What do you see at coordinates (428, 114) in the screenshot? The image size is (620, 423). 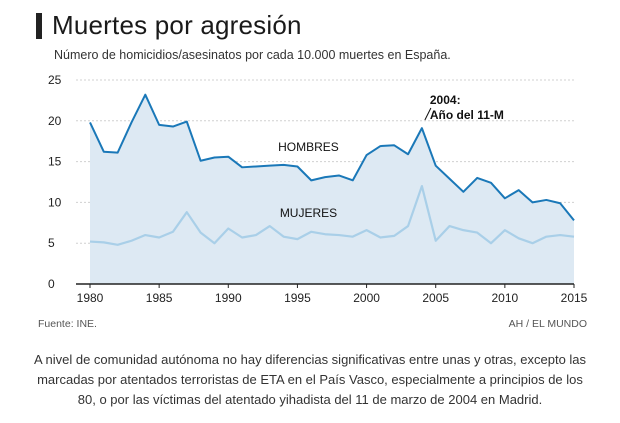 I see `annotation-leader` at bounding box center [428, 114].